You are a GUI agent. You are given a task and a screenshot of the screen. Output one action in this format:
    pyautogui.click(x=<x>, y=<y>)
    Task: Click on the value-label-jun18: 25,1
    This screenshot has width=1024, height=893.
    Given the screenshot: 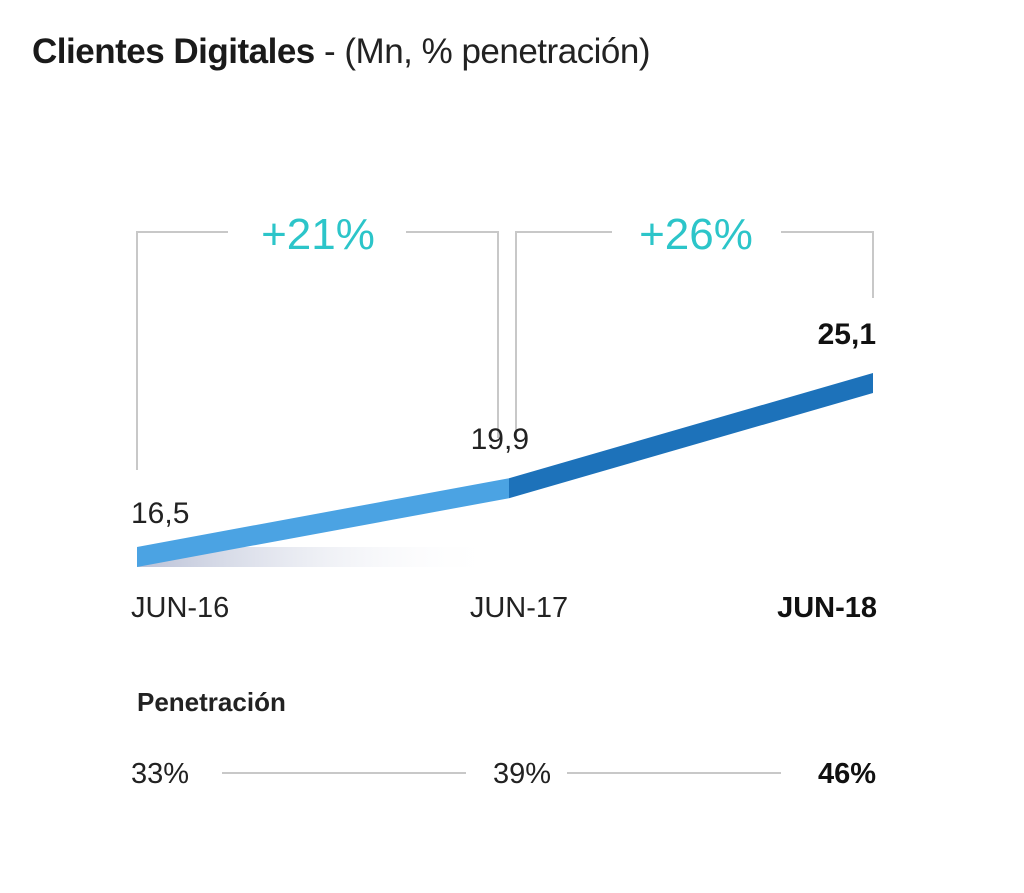 What is the action you would take?
    pyautogui.click(x=847, y=334)
    